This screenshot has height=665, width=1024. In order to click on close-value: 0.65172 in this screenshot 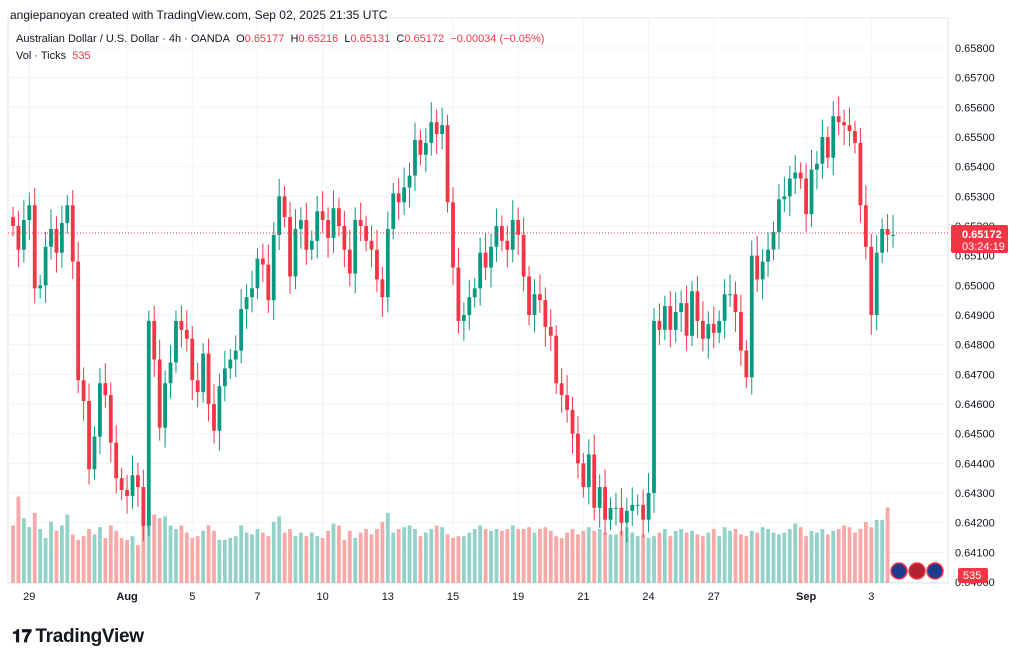, I will do `click(424, 39)`.